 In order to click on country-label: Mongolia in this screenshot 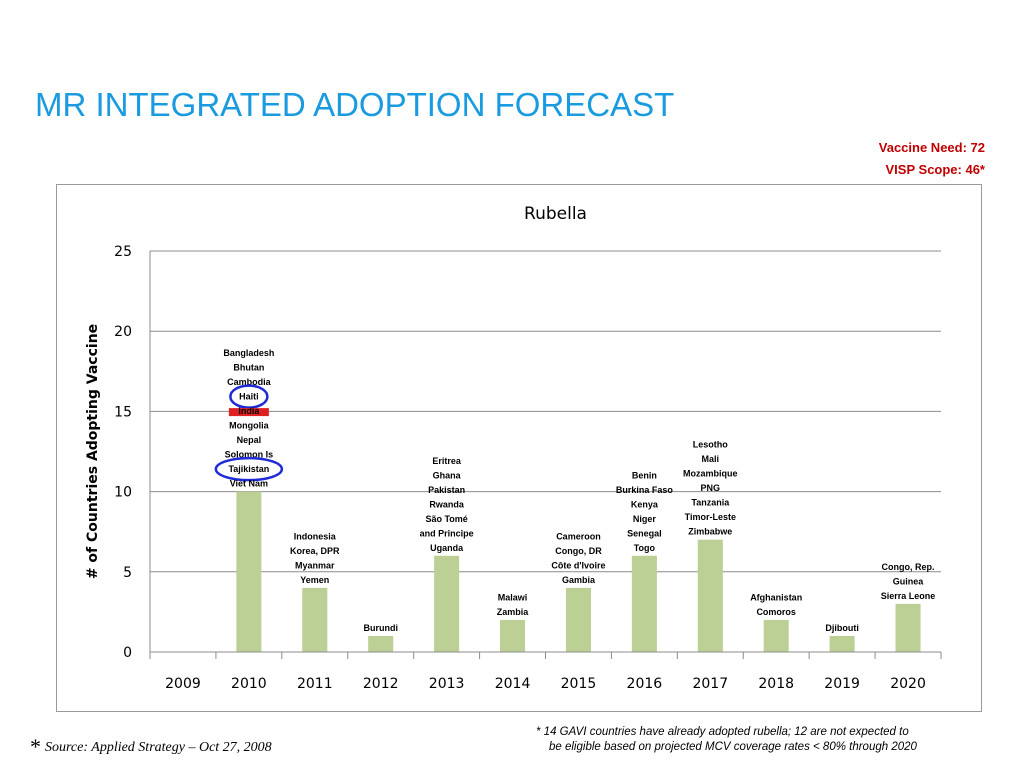, I will do `click(249, 426)`.